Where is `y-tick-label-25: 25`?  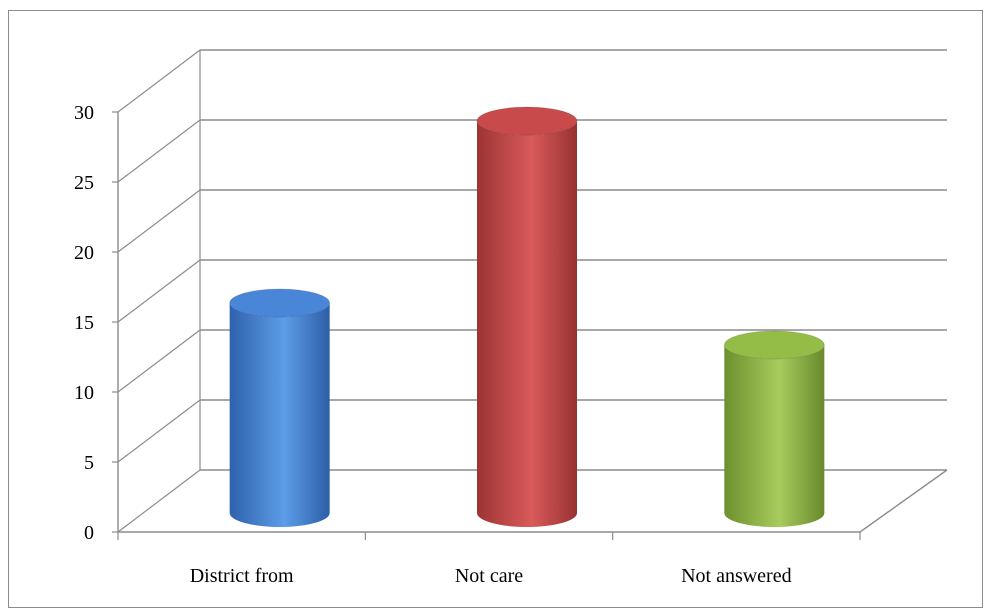 y-tick-label-25: 25 is located at coordinates (84, 183).